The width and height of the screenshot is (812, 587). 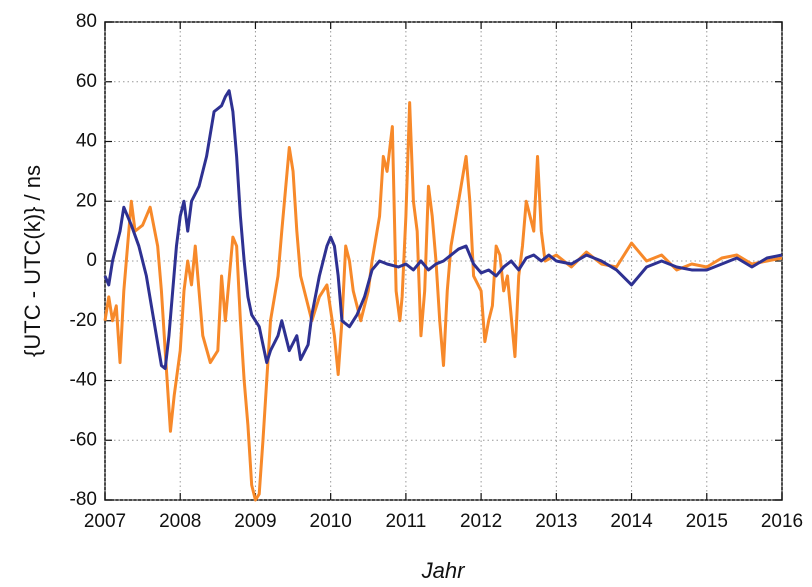 I want to click on y-tick-label: 80, so click(x=86, y=21).